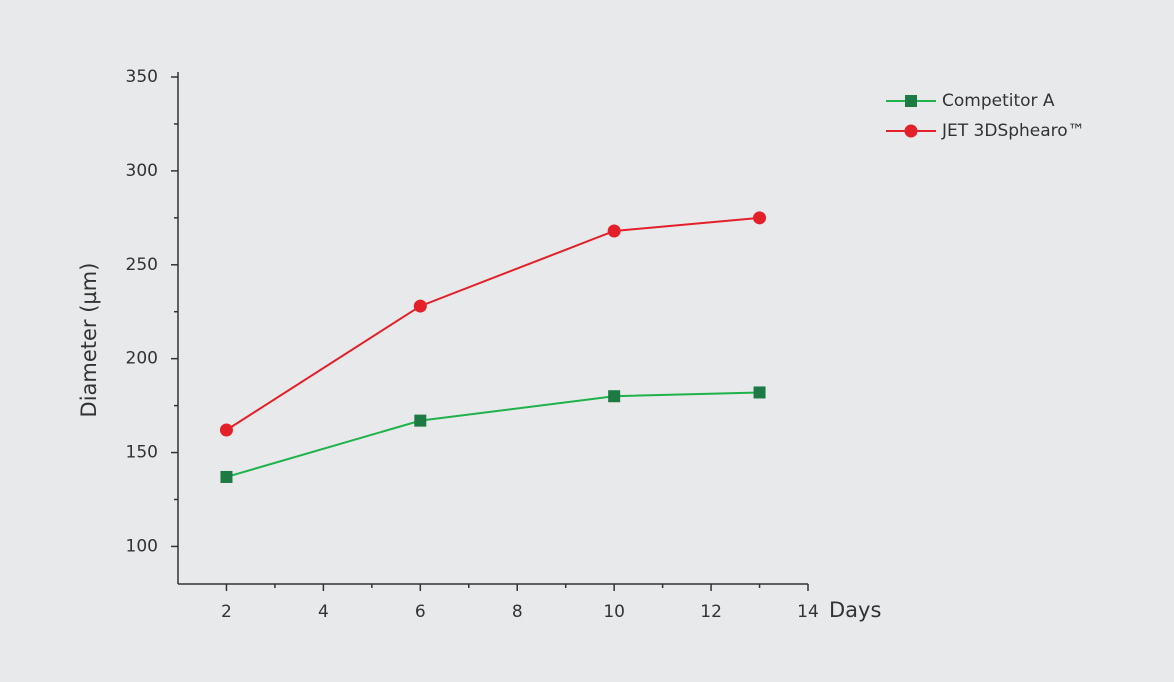 This screenshot has height=682, width=1174. What do you see at coordinates (142, 546) in the screenshot?
I see `y-tick-label: 100` at bounding box center [142, 546].